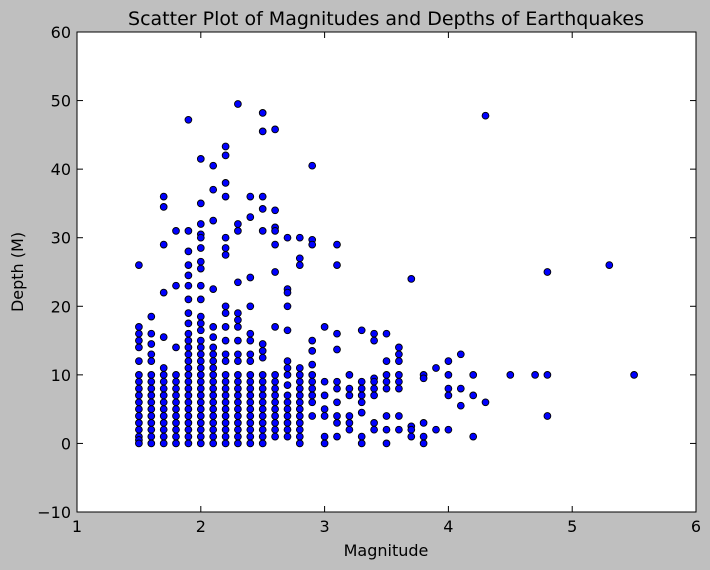 The height and width of the screenshot is (570, 710). What do you see at coordinates (61, 306) in the screenshot?
I see `y-tick-label: 20` at bounding box center [61, 306].